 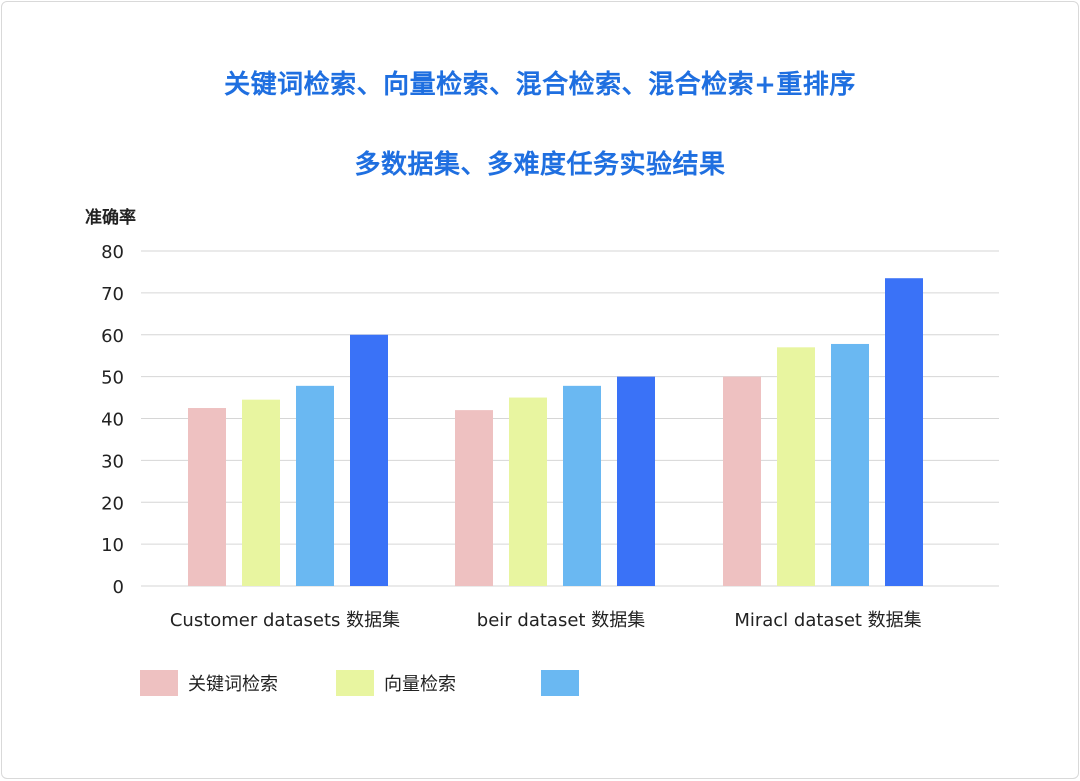 What do you see at coordinates (112, 420) in the screenshot?
I see `y-tick-label: 40` at bounding box center [112, 420].